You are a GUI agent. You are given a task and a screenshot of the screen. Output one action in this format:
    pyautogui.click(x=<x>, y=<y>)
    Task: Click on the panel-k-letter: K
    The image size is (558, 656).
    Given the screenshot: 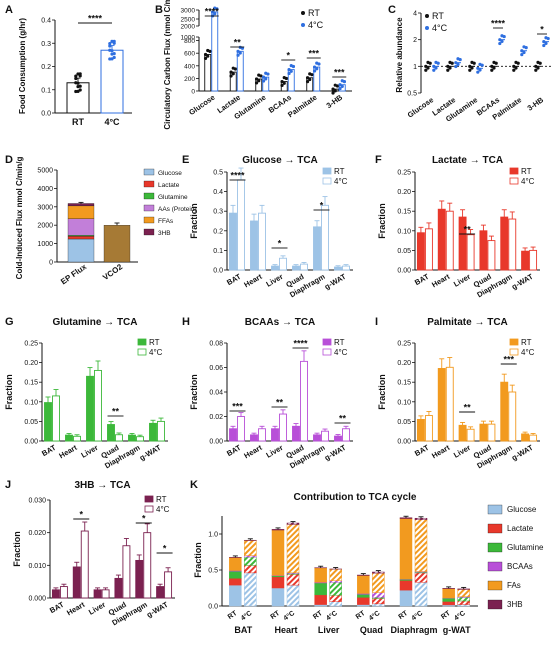 What is the action you would take?
    pyautogui.click(x=194, y=485)
    